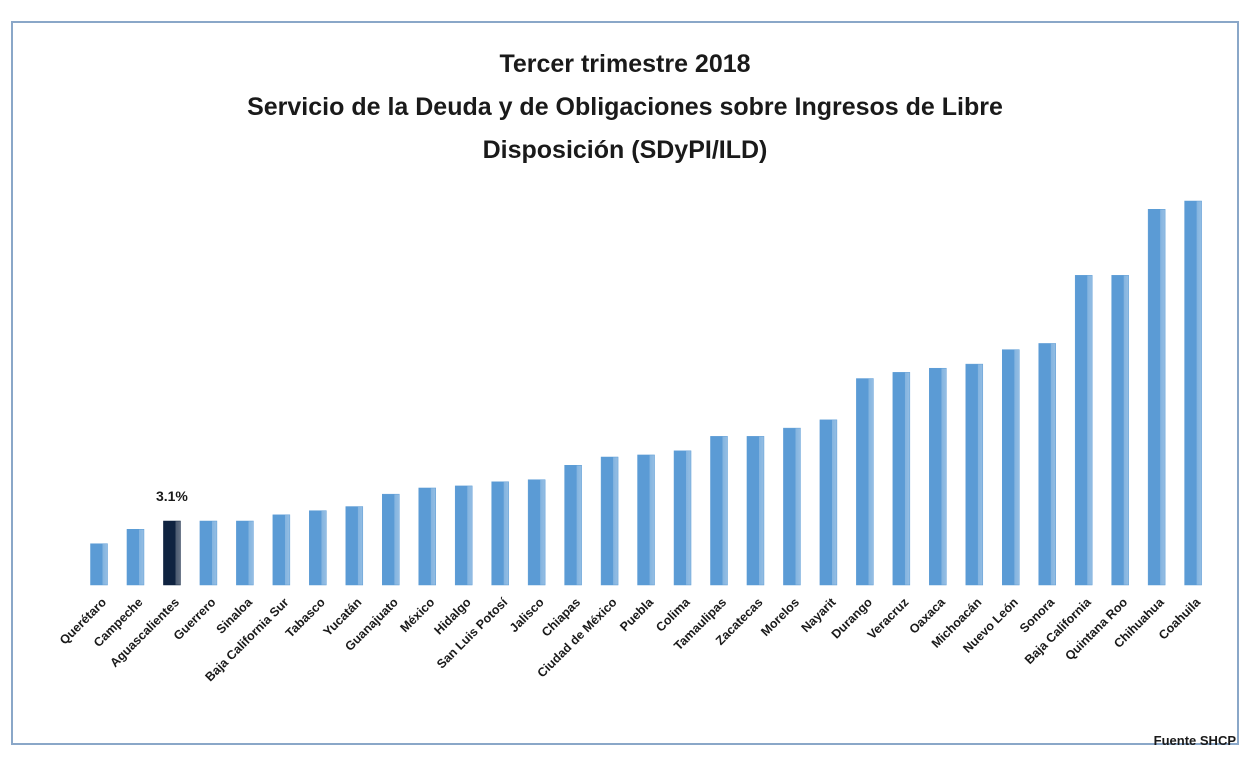  Describe the element at coordinates (172, 496) in the screenshot. I see `data-label: 3.1%` at that location.